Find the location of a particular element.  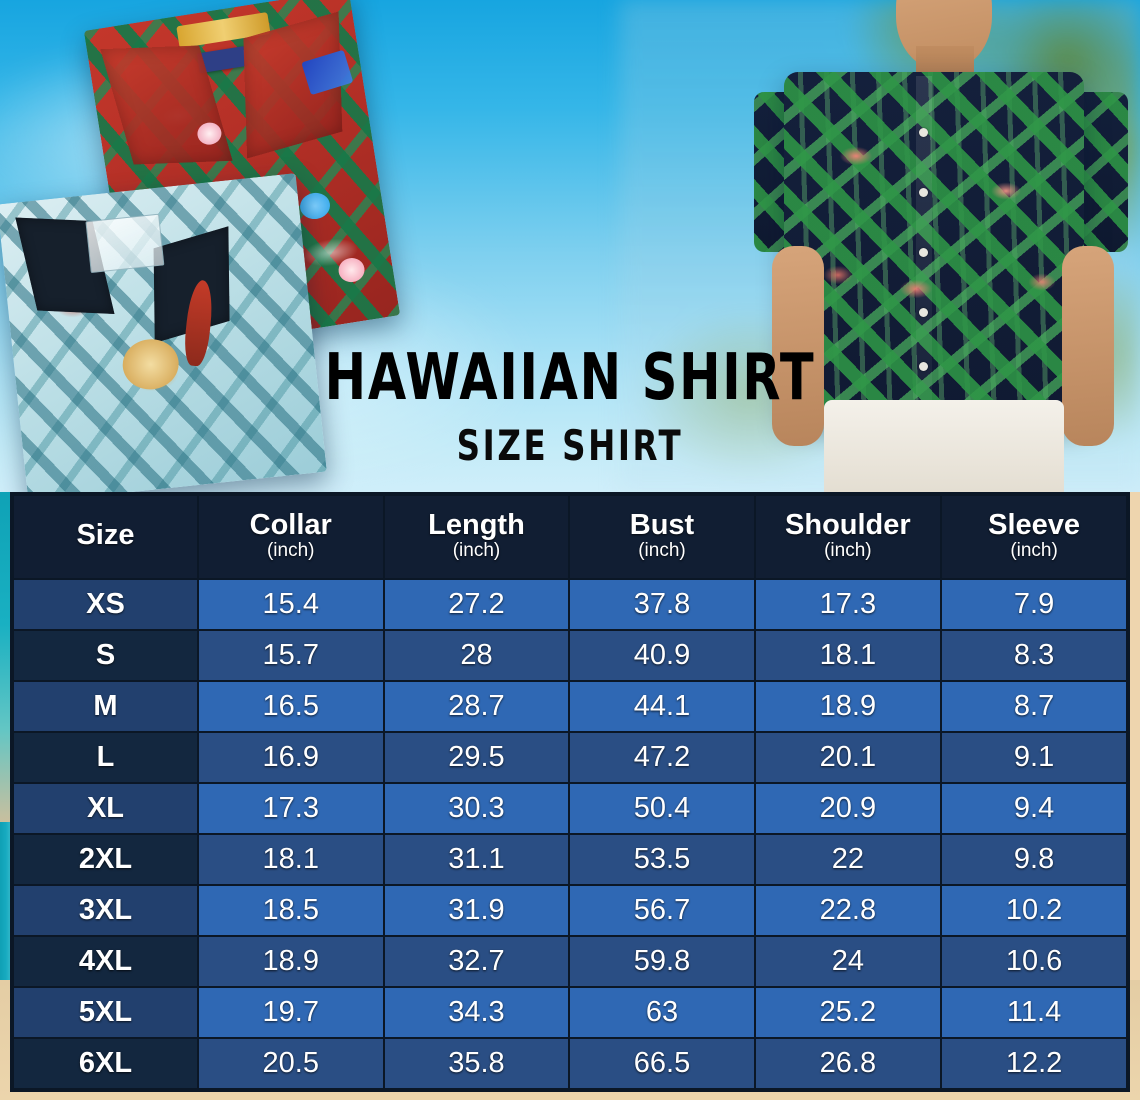

cell-collar: 18.1 is located at coordinates (290, 859).